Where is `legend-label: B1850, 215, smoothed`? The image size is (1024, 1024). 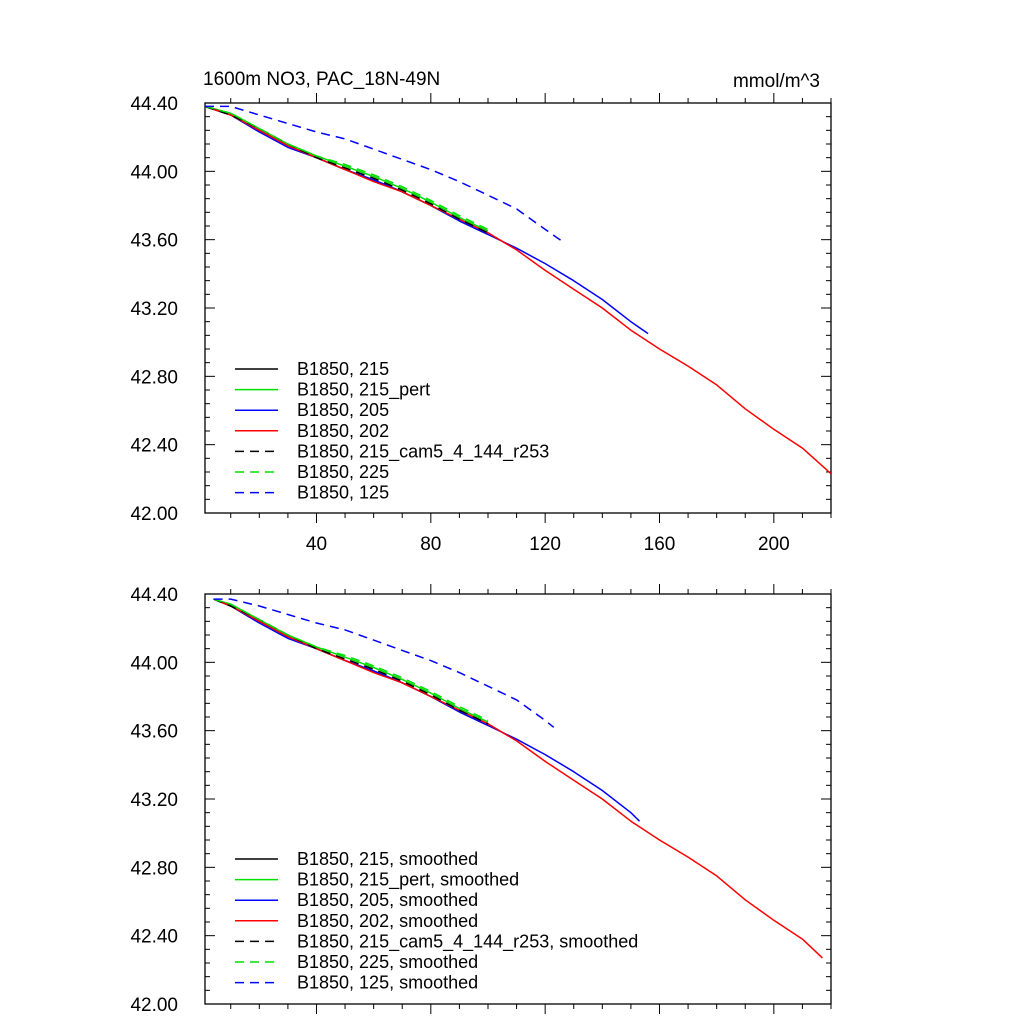
legend-label: B1850, 215, smoothed is located at coordinates (387, 859).